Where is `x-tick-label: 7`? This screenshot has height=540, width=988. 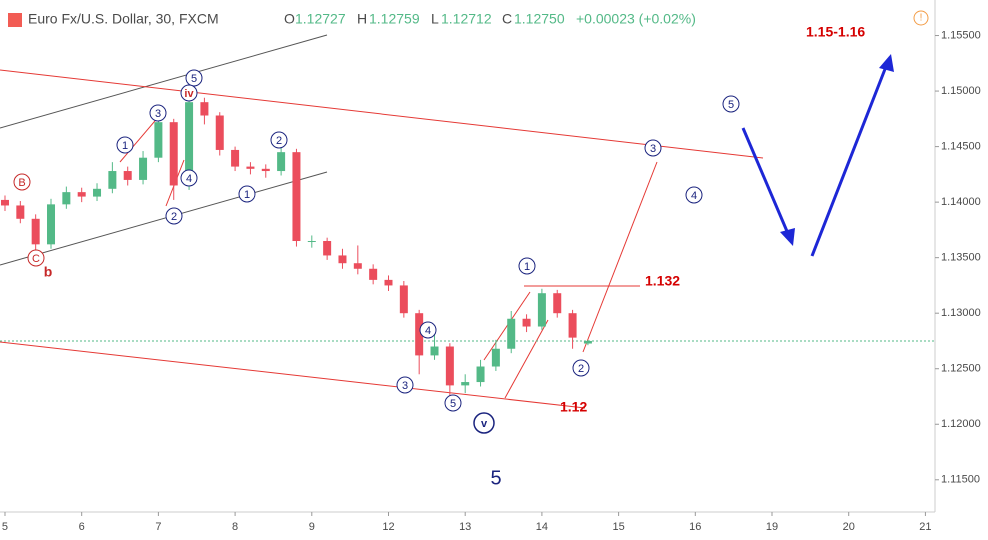 x-tick-label: 7 is located at coordinates (158, 527).